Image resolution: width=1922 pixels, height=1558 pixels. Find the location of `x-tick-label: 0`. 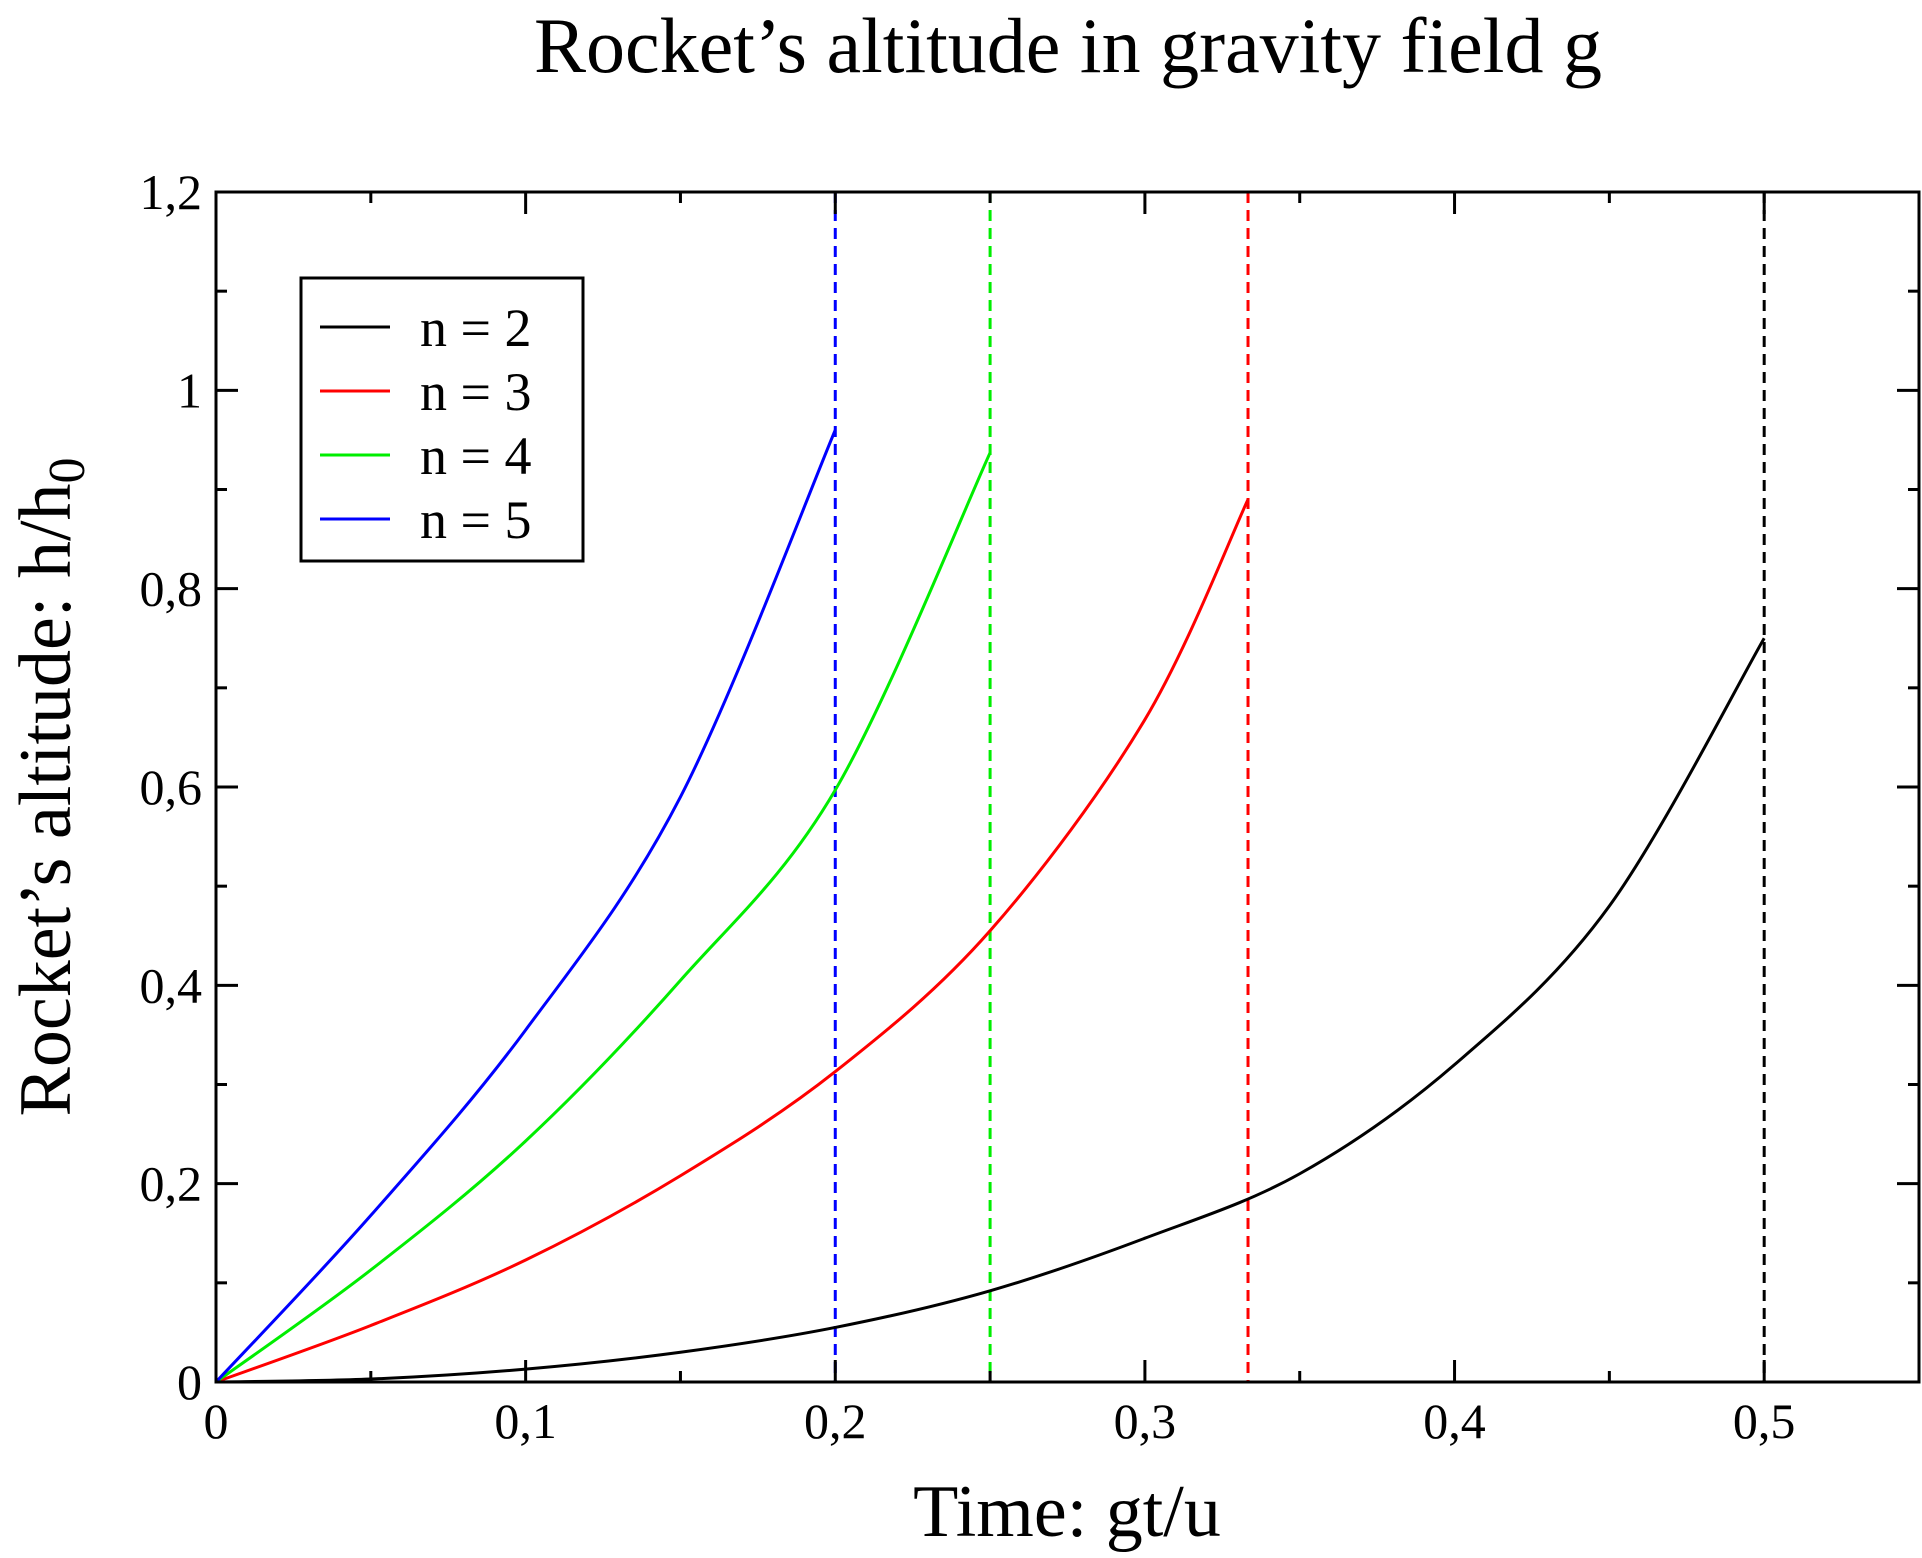

x-tick-label: 0 is located at coordinates (216, 1421).